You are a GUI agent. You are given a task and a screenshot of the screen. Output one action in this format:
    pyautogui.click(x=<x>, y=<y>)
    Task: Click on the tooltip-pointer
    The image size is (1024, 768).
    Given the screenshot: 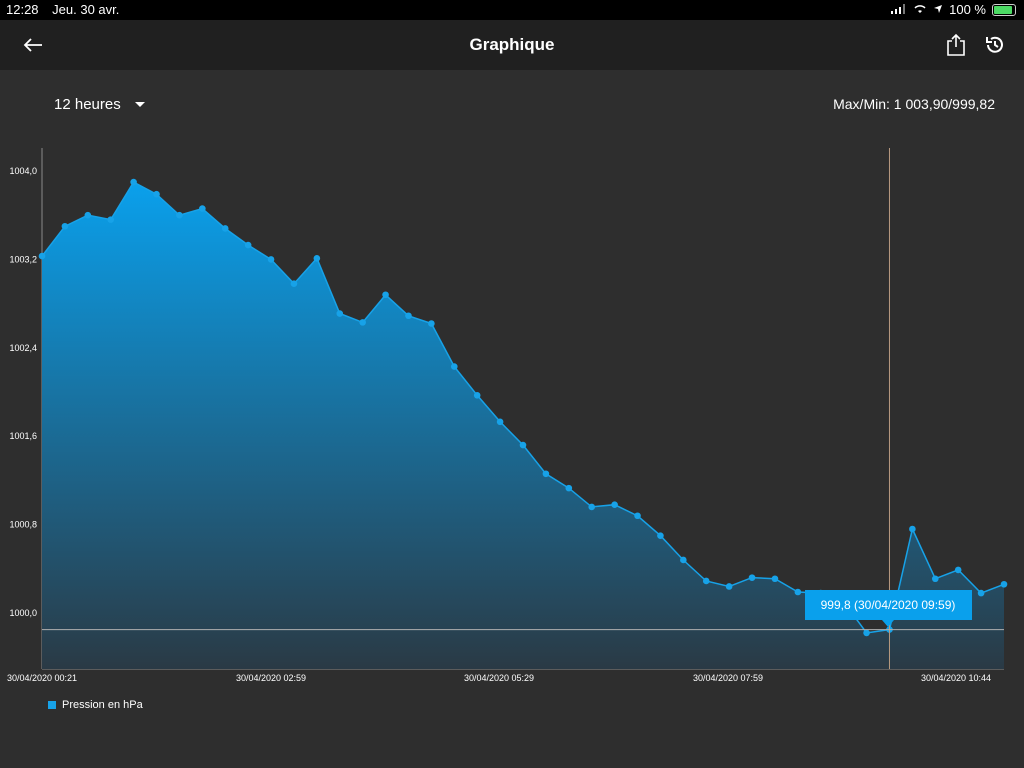 What is the action you would take?
    pyautogui.click(x=888, y=623)
    